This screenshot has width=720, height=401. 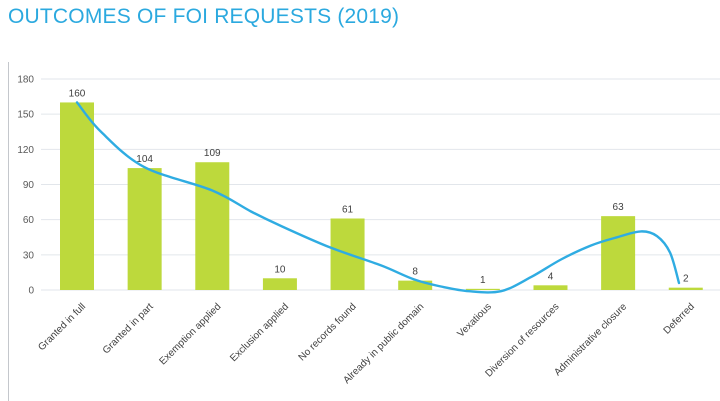 I want to click on category-label: Already in public domain, so click(x=384, y=343).